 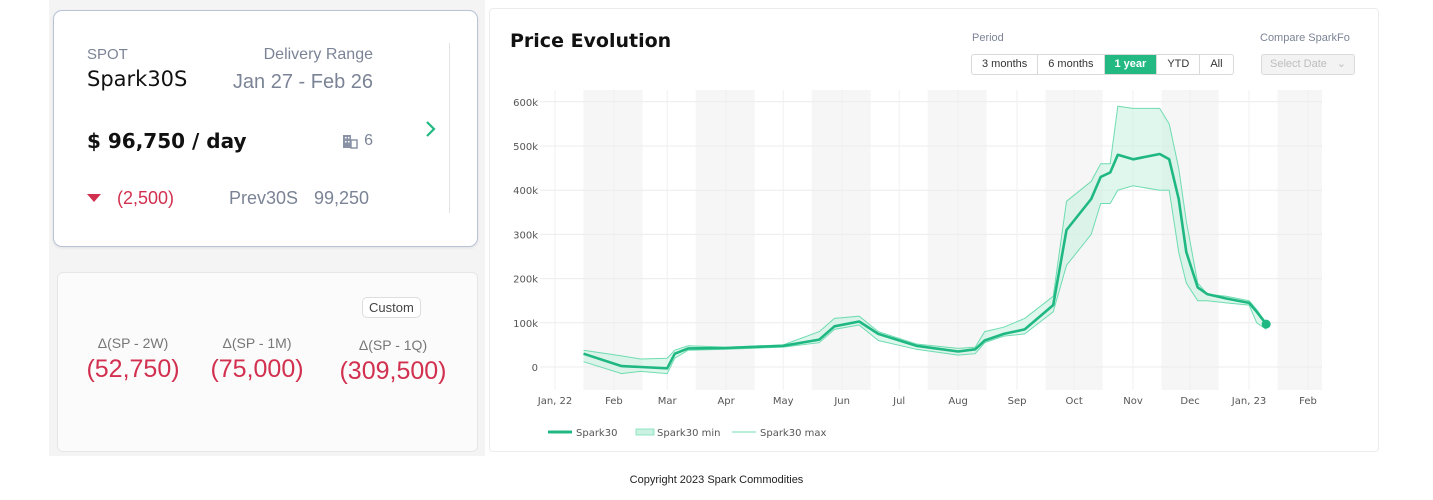 I want to click on y-tick-label: 600k, so click(x=525, y=103).